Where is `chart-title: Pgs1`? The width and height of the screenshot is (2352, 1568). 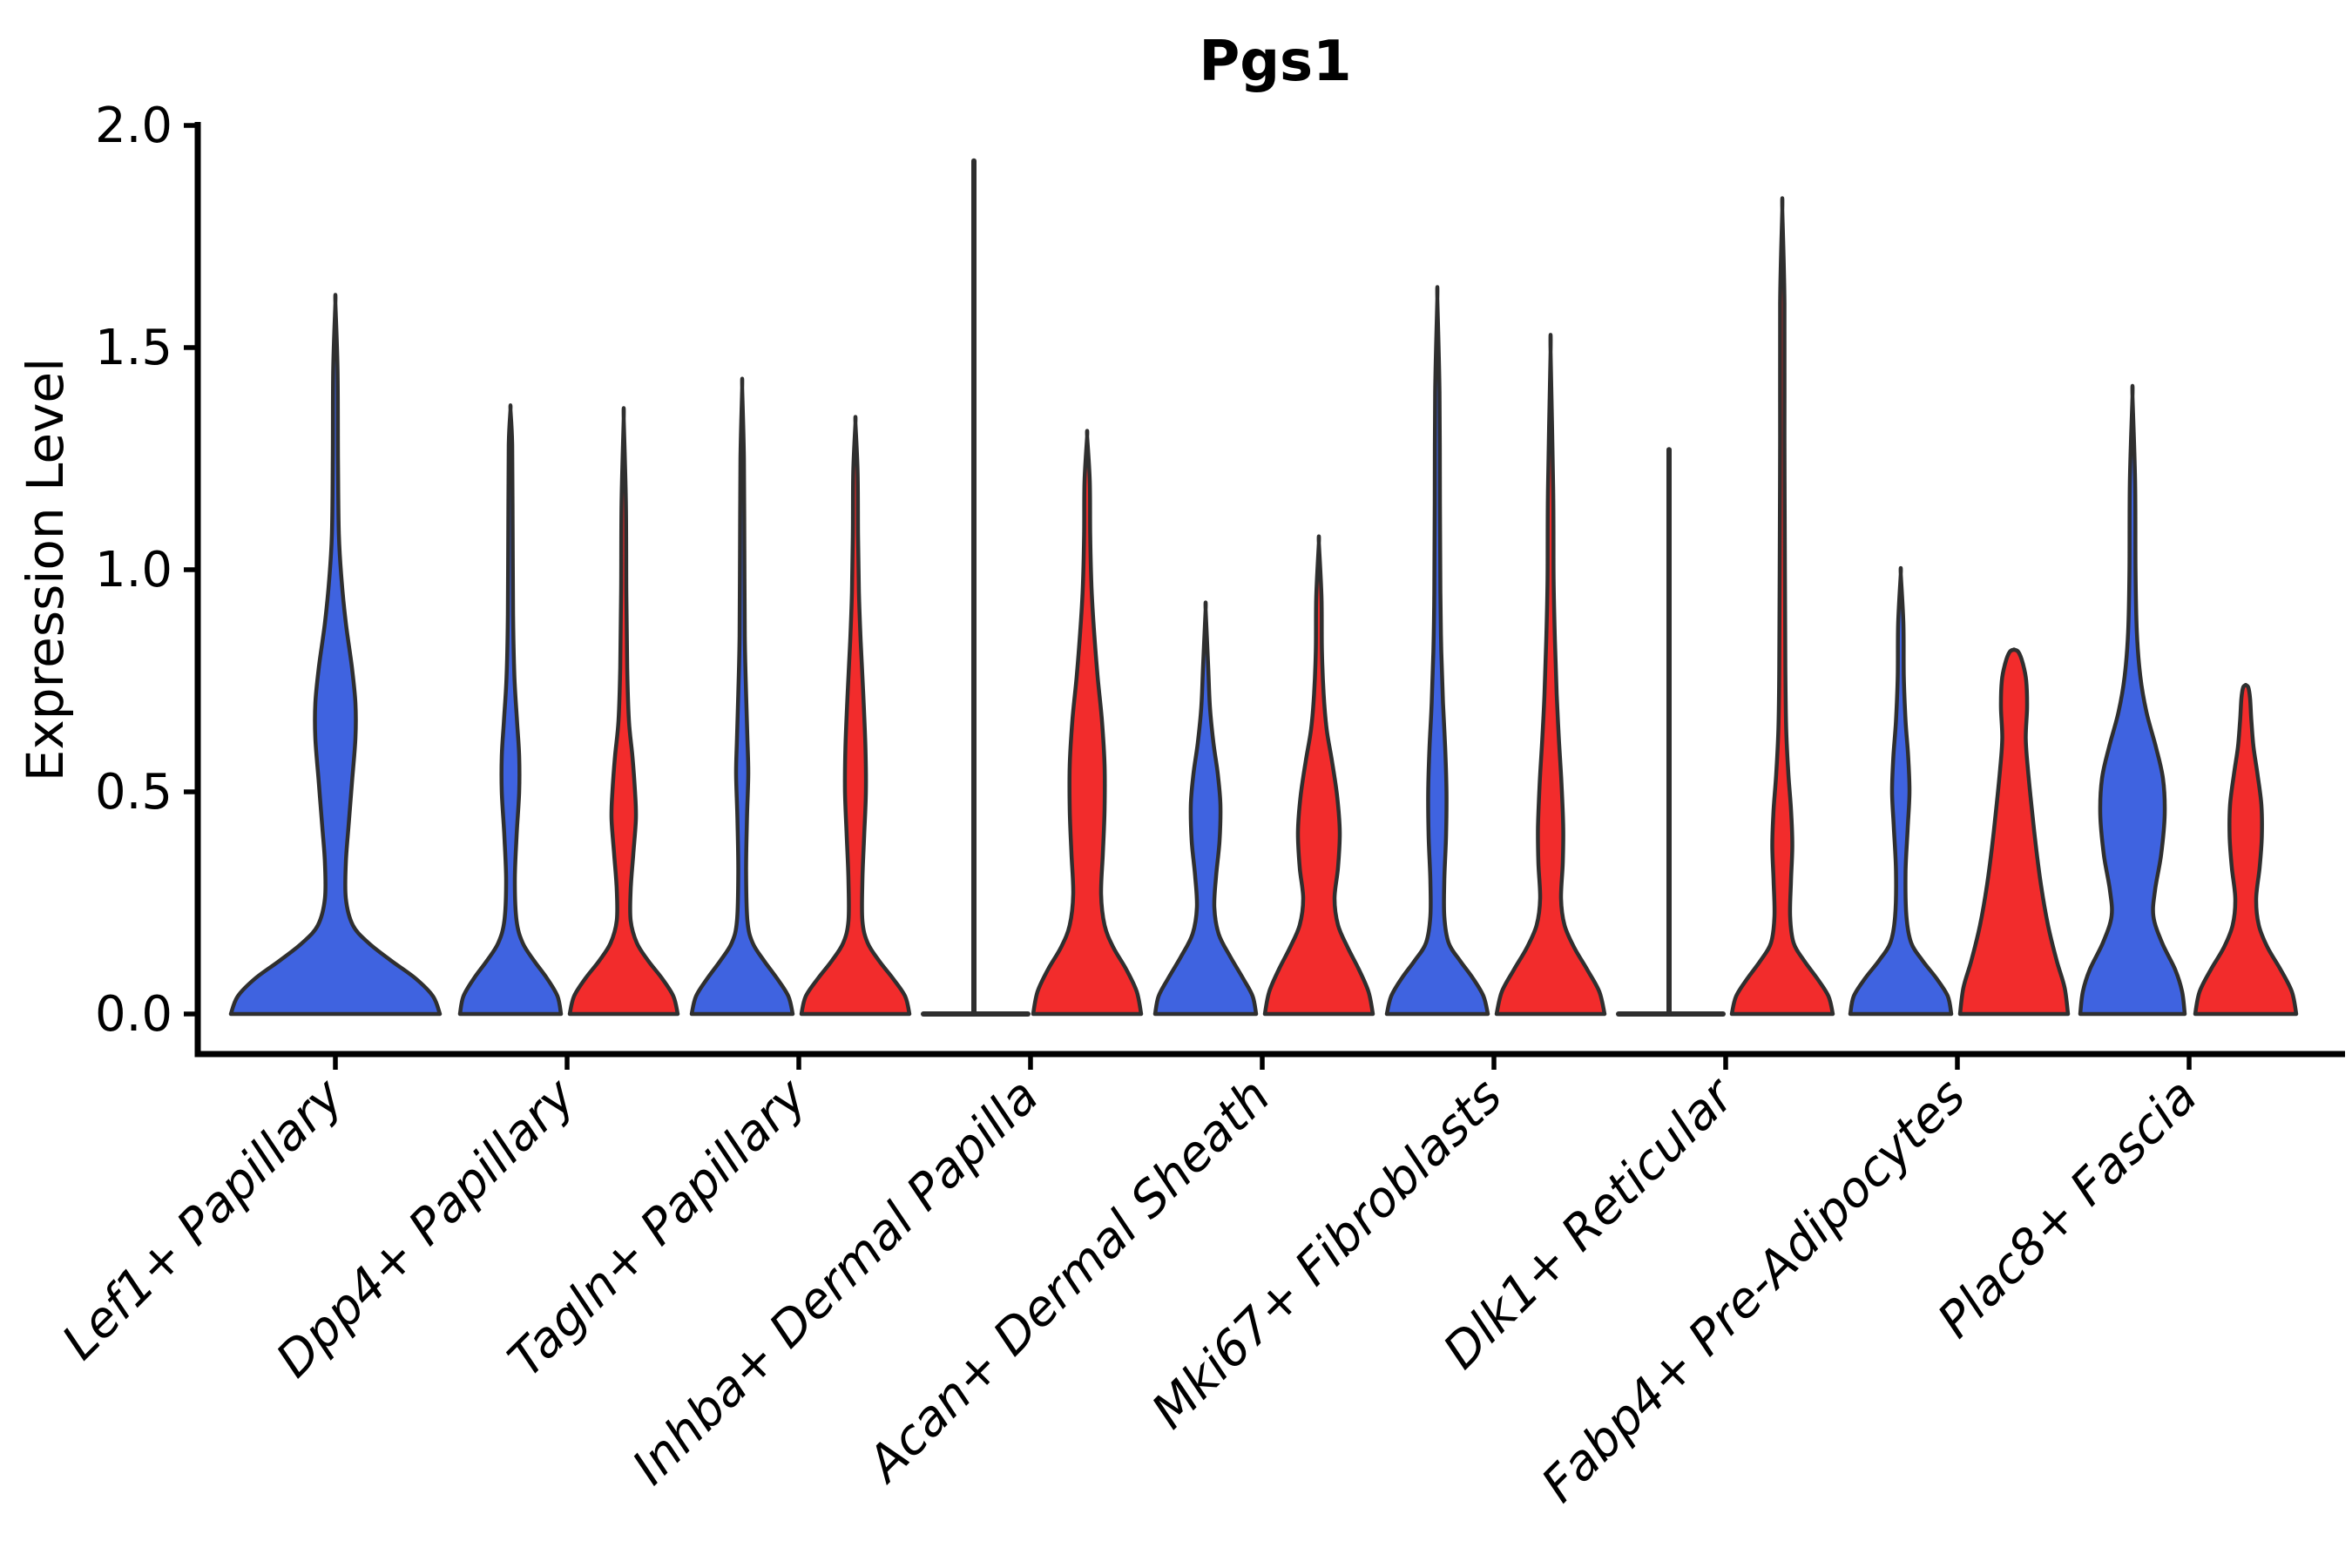
chart-title: Pgs1 is located at coordinates (1275, 62).